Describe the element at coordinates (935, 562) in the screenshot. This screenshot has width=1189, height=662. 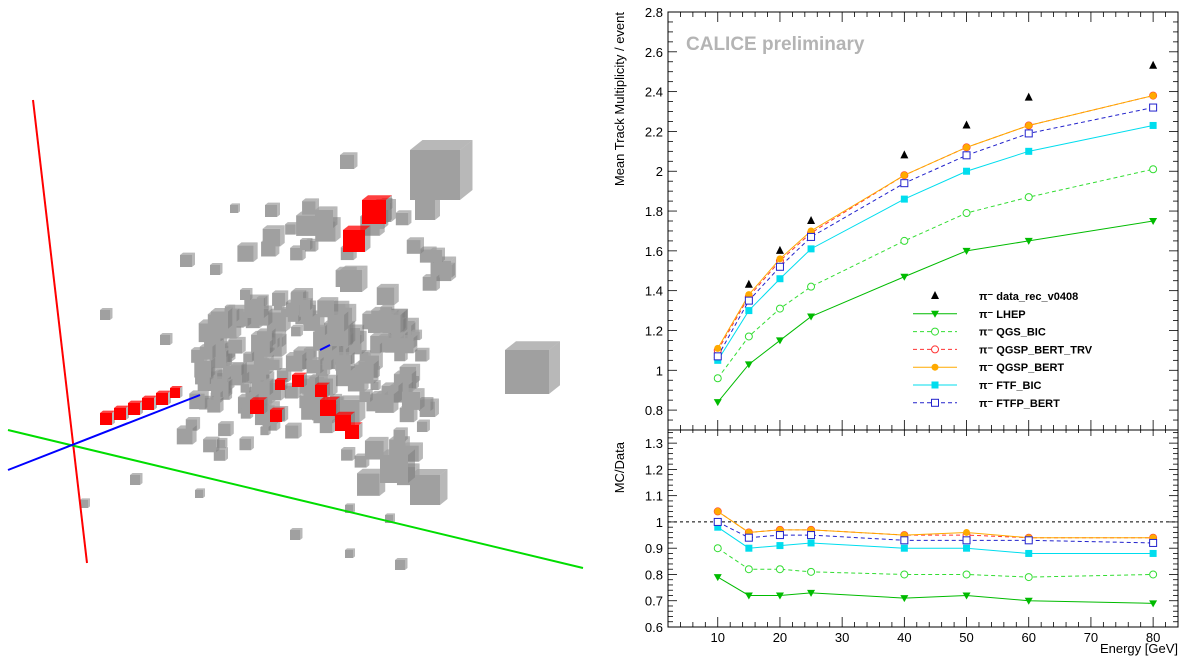
I see `series-line` at that location.